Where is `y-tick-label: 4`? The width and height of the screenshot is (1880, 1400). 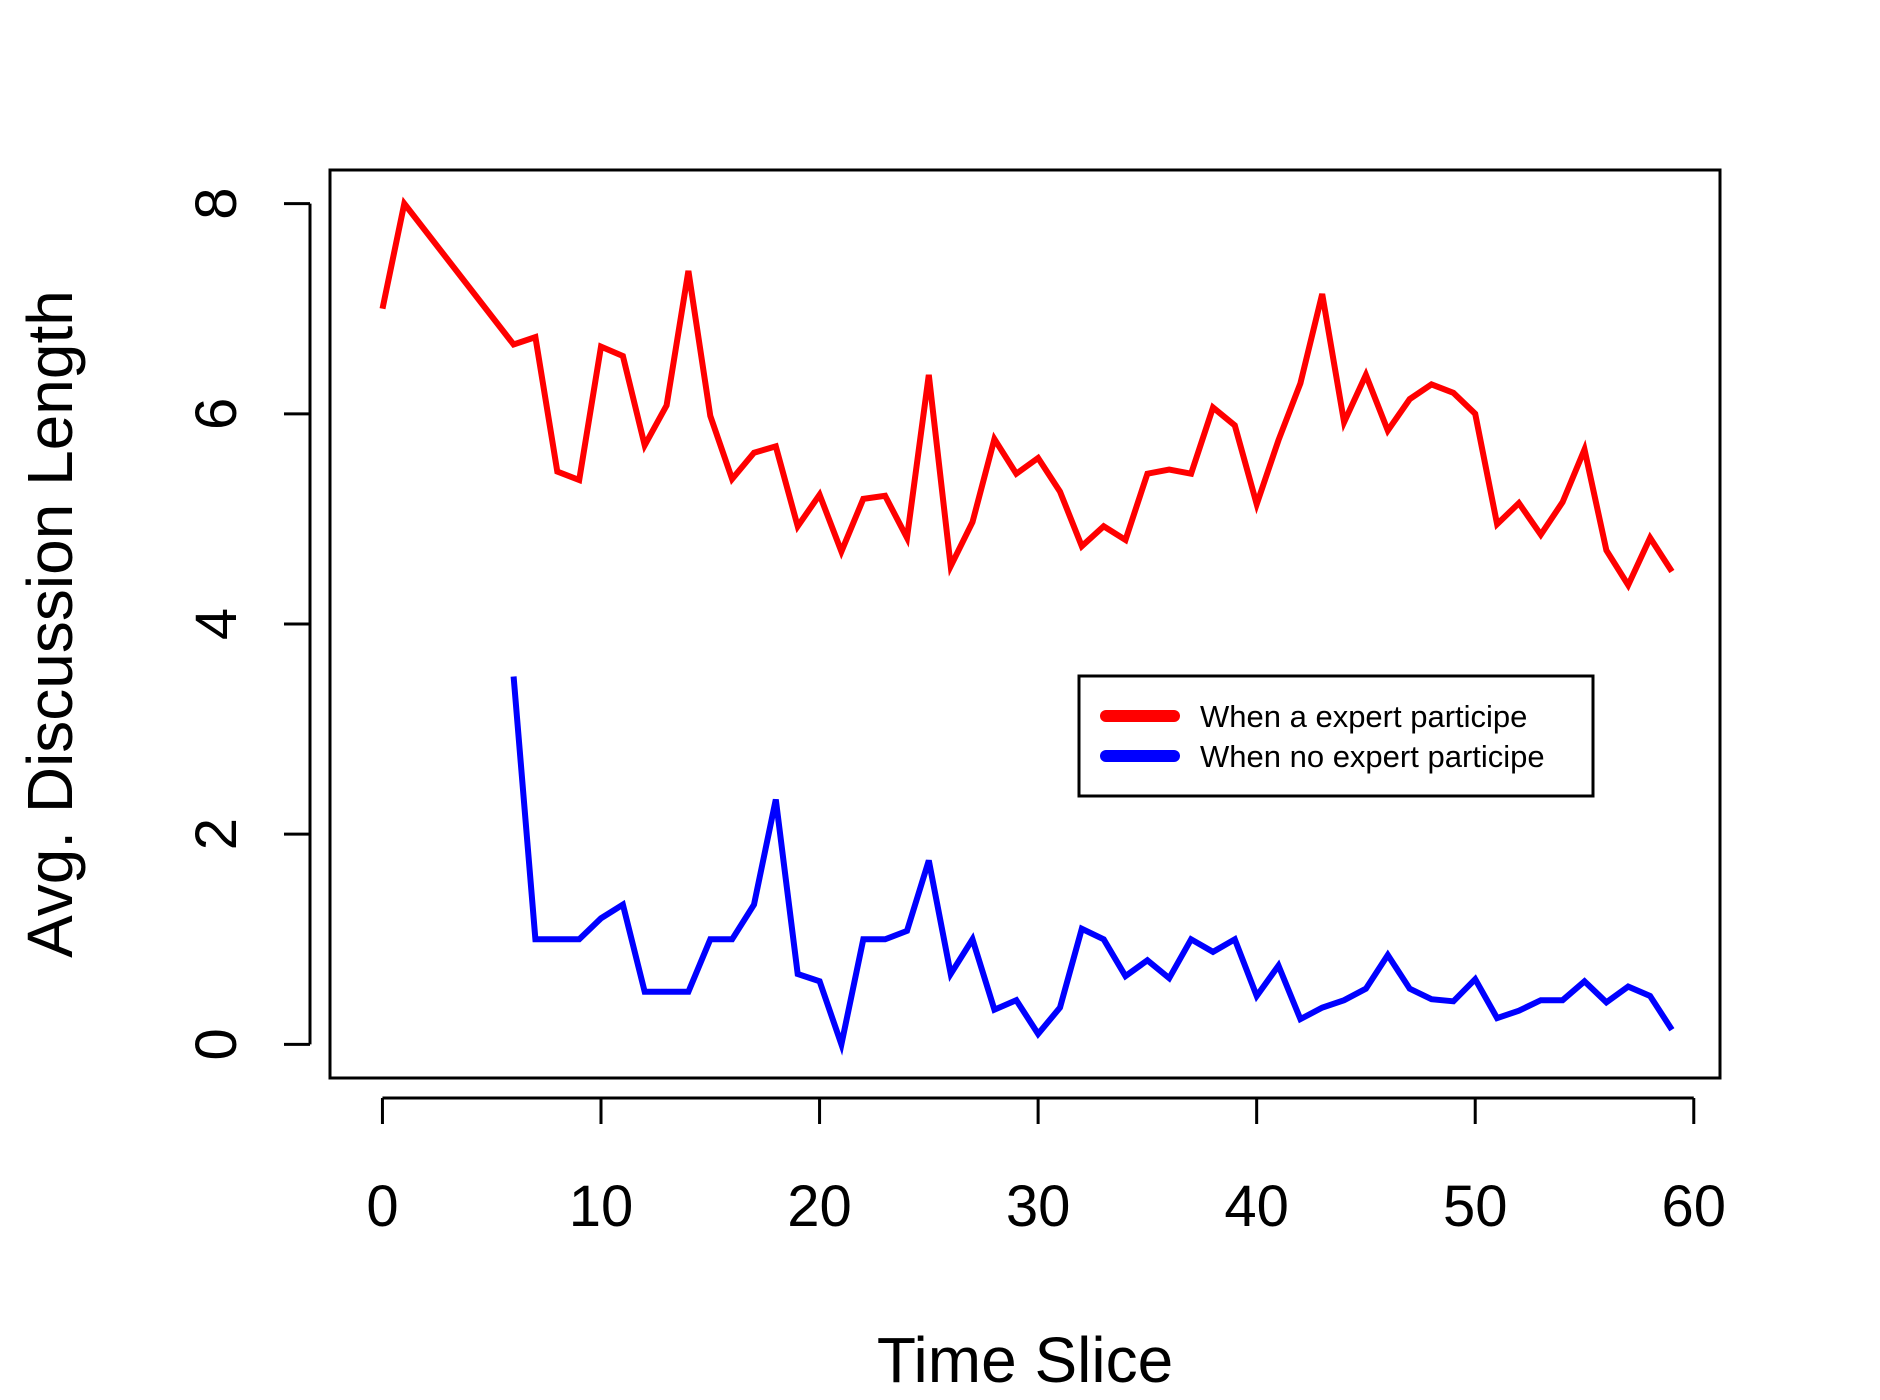 y-tick-label: 4 is located at coordinates (216, 624).